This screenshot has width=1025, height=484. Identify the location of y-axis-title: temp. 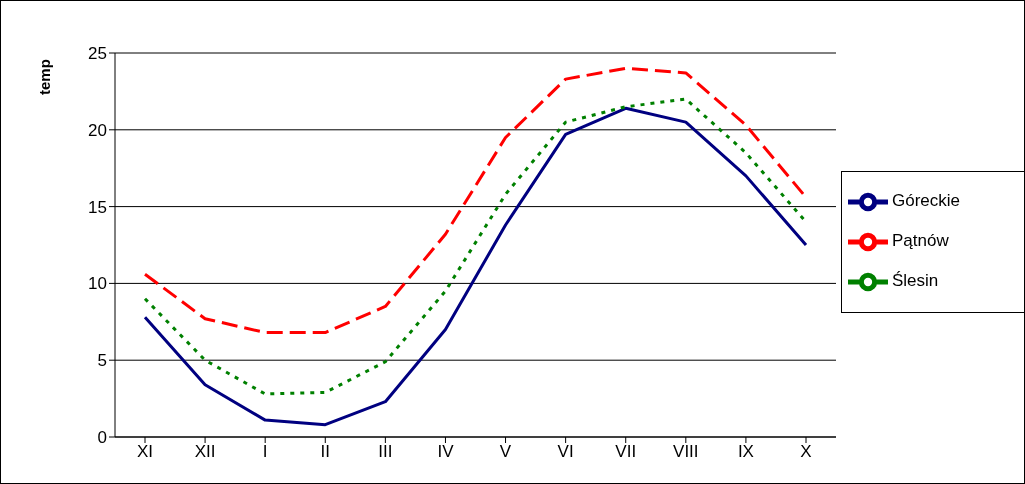
(45, 77).